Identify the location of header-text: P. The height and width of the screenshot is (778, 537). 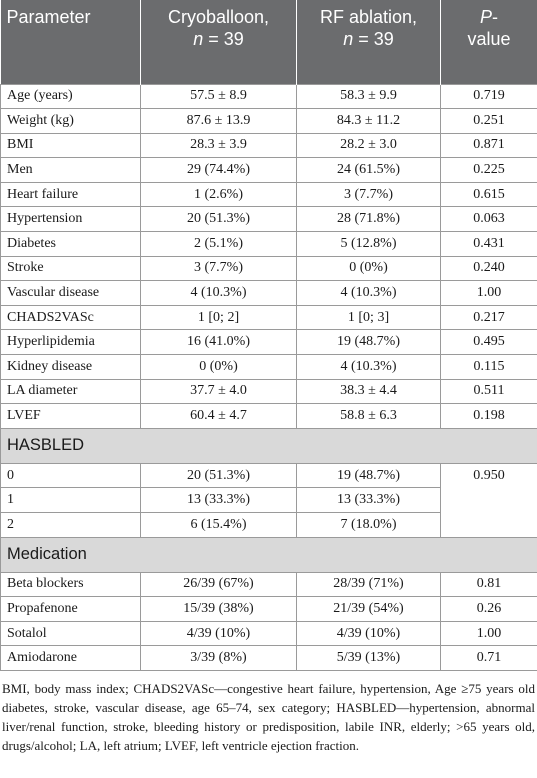
(485, 17).